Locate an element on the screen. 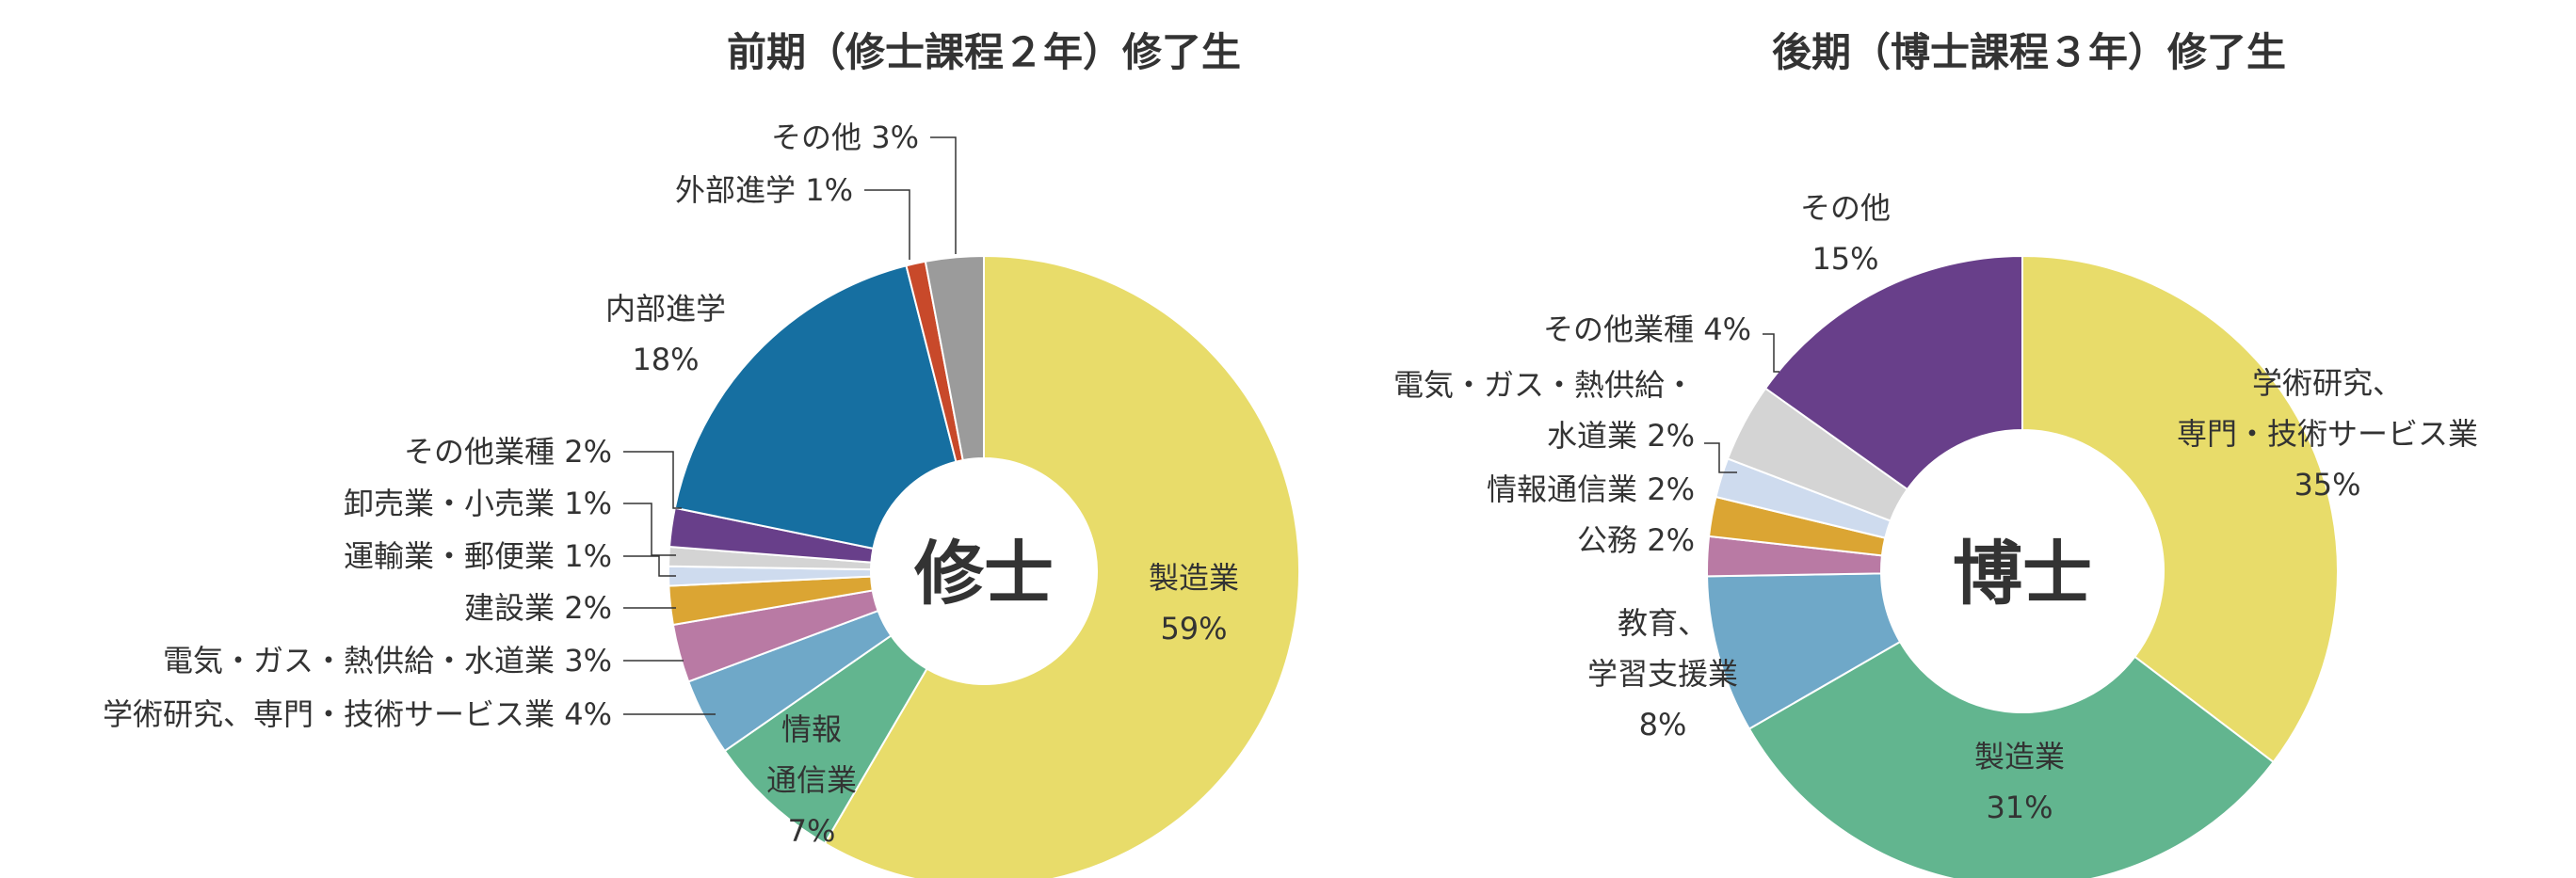 This screenshot has height=878, width=2576. slice-label: 31% is located at coordinates (2019, 807).